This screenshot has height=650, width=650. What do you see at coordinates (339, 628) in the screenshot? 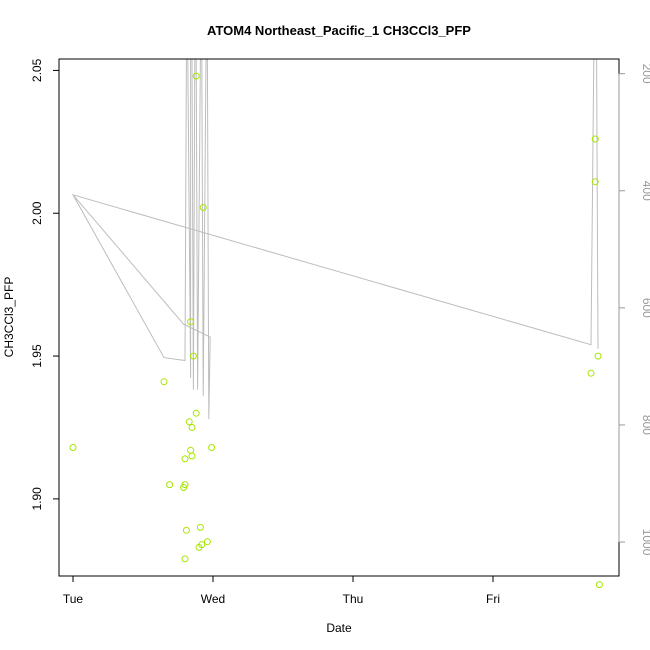
I see `x-axis-label: Date` at bounding box center [339, 628].